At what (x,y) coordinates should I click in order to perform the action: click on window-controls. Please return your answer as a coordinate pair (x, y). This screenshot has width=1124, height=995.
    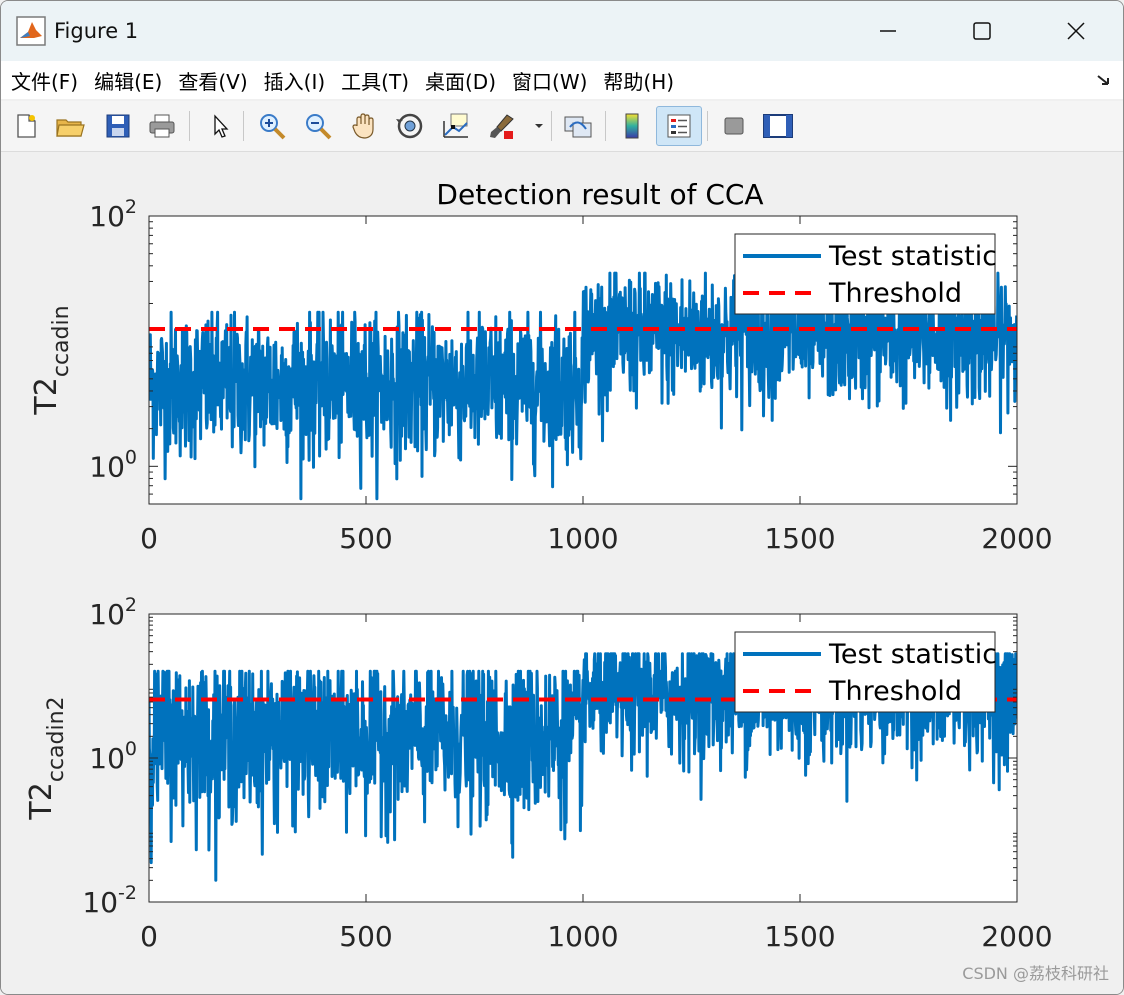
    Looking at the image, I should click on (982, 31).